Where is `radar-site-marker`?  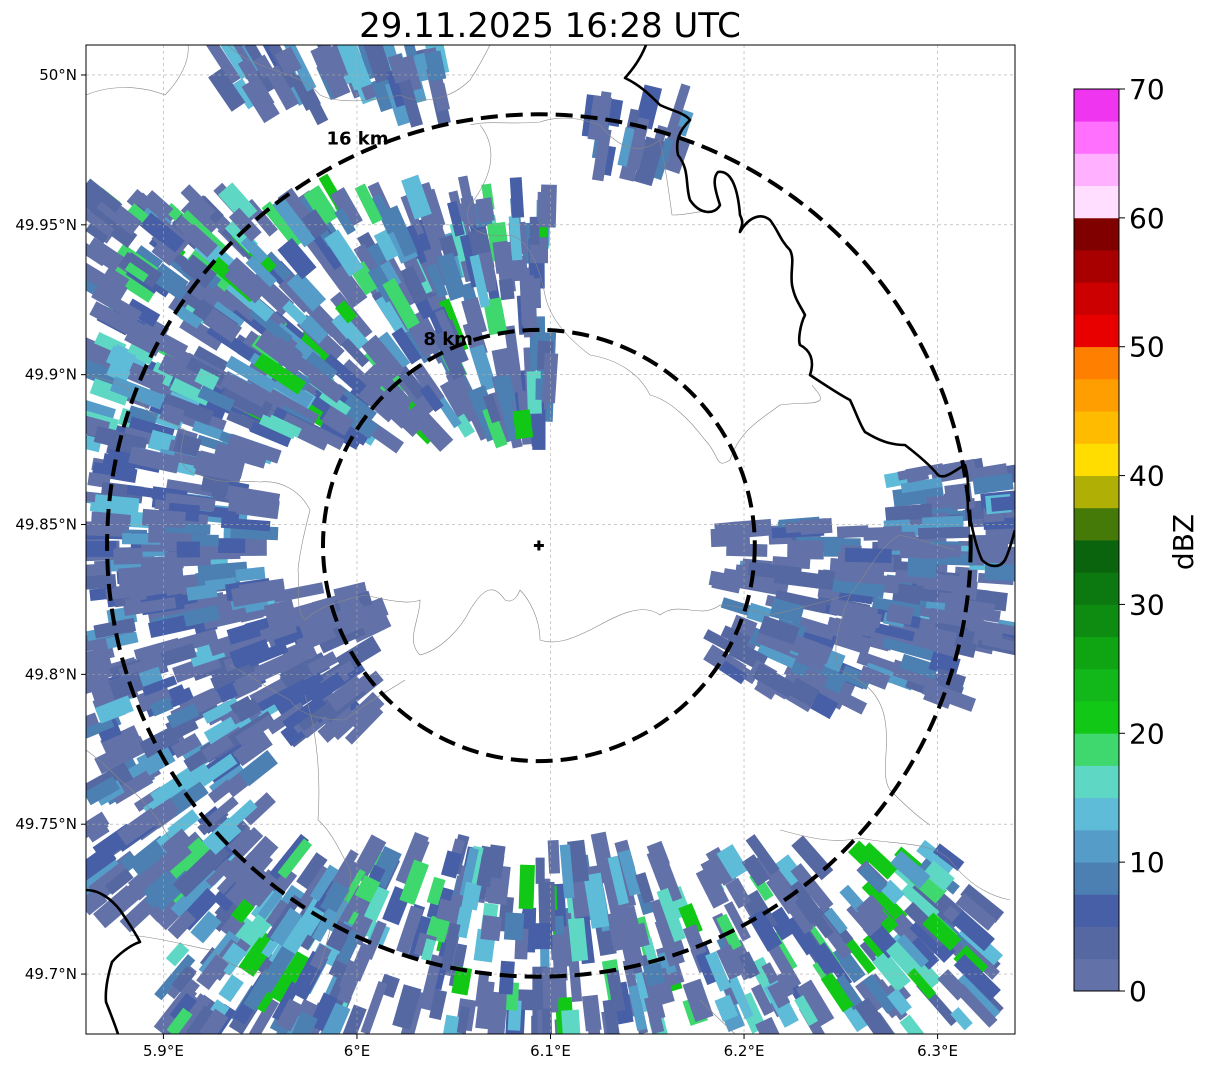
radar-site-marker is located at coordinates (538, 545).